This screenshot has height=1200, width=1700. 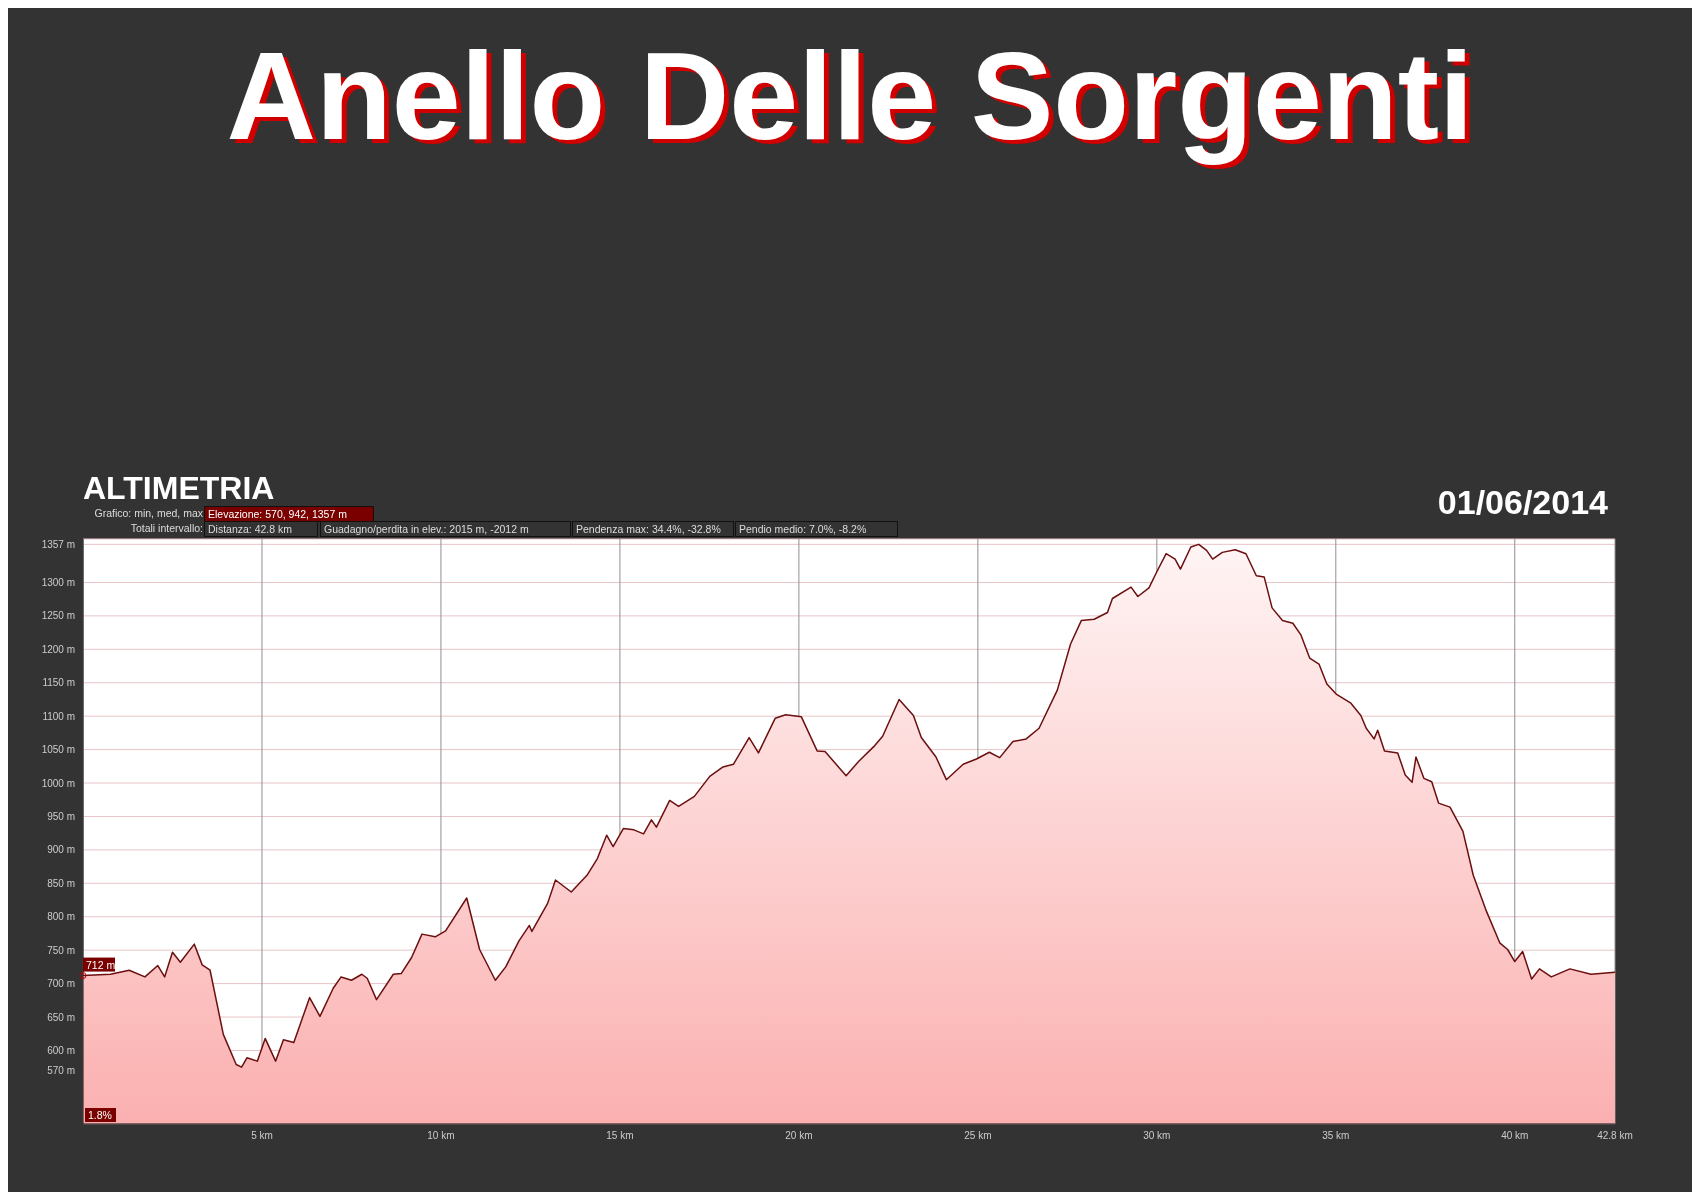 I want to click on text: 01/06/2014, so click(x=1522, y=502).